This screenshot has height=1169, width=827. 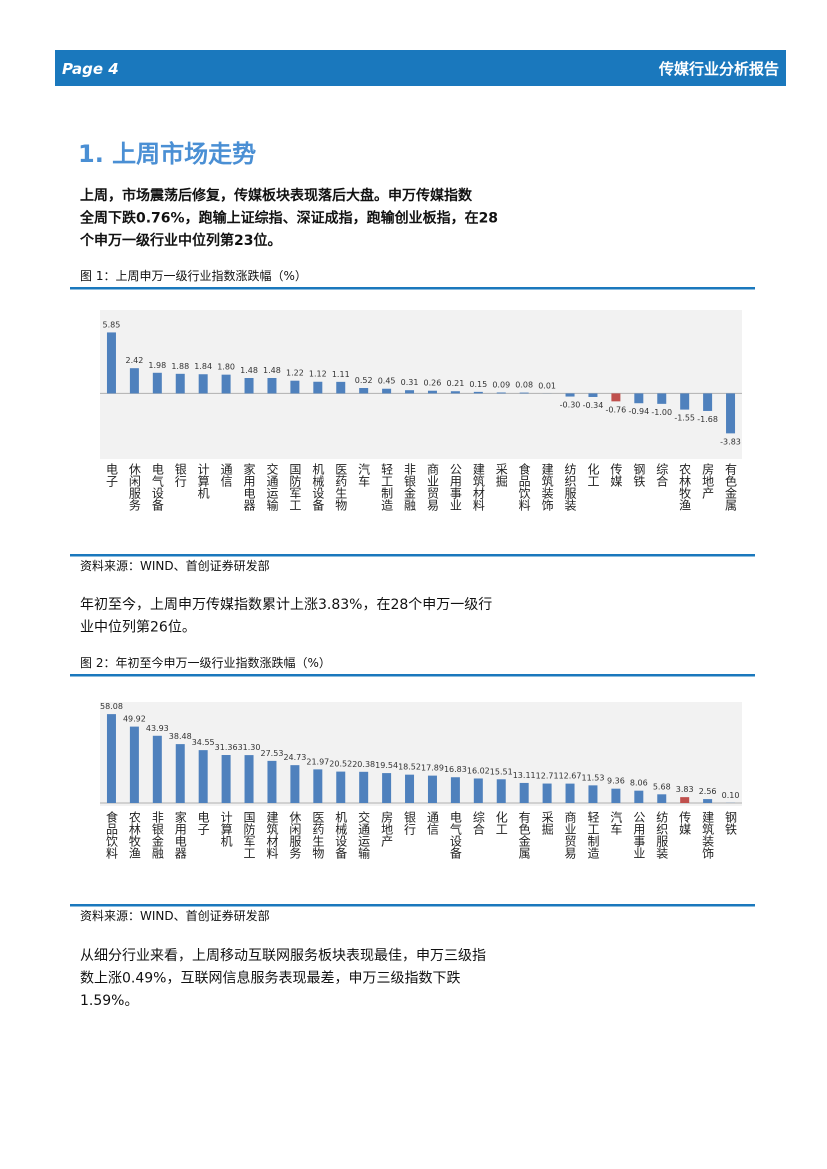 What do you see at coordinates (478, 770) in the screenshot?
I see `value-label: 16.02` at bounding box center [478, 770].